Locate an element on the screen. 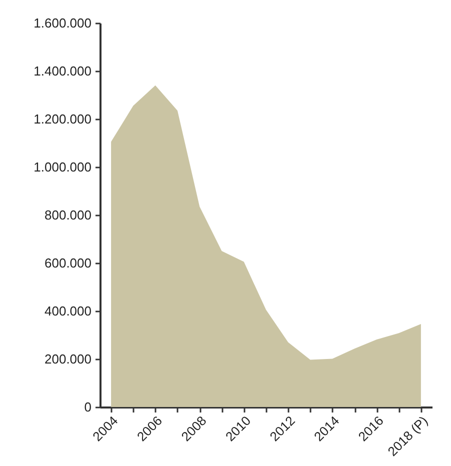 The width and height of the screenshot is (451, 466). y-tick-label: 200.000 is located at coordinates (68, 359).